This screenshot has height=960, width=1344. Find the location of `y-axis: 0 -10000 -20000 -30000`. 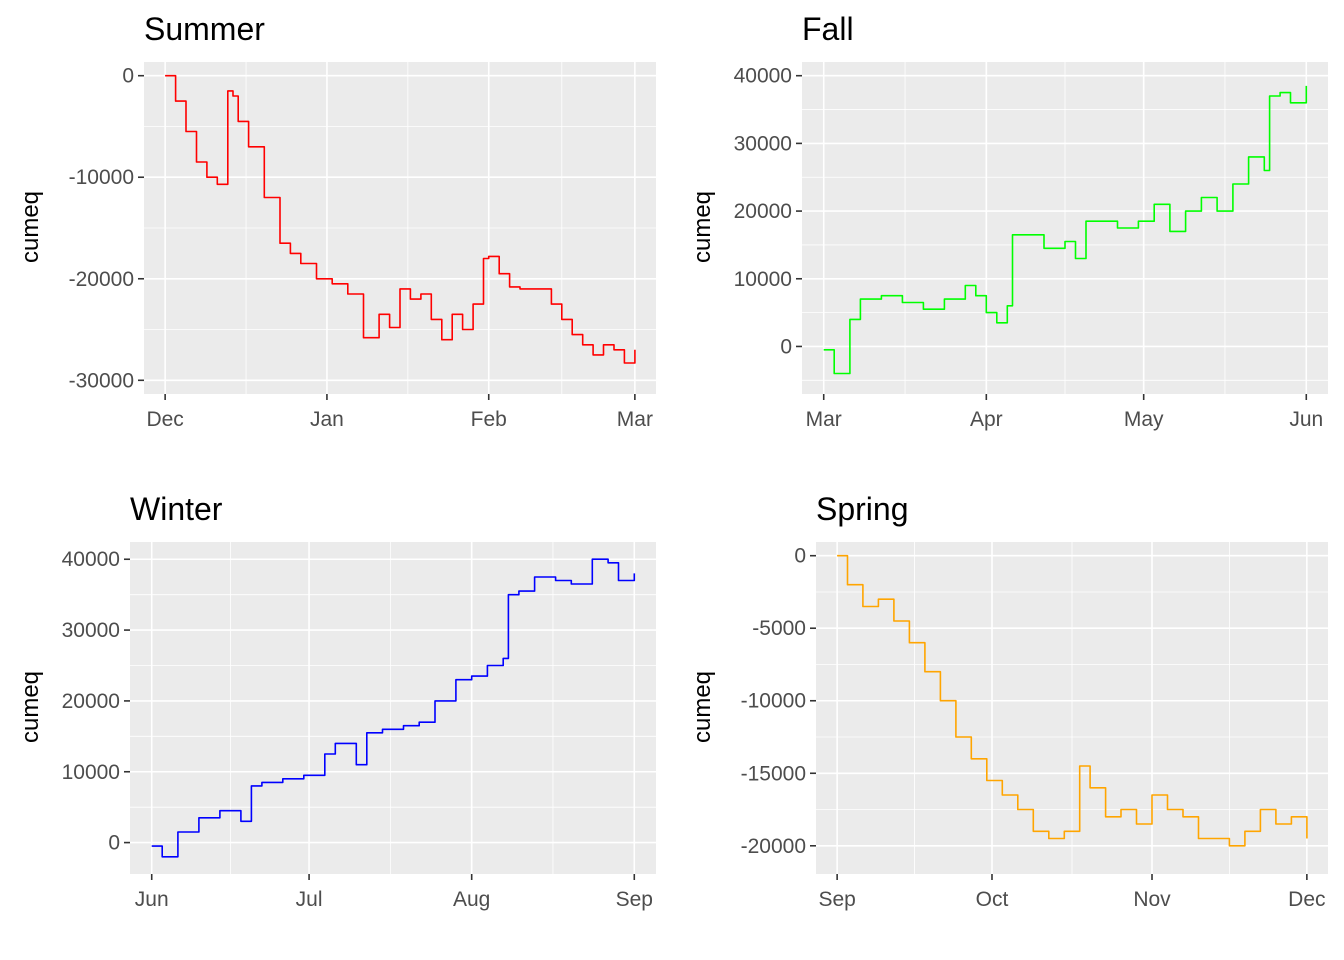

y-axis: 0 -10000 -20000 -30000 is located at coordinates (101, 229).